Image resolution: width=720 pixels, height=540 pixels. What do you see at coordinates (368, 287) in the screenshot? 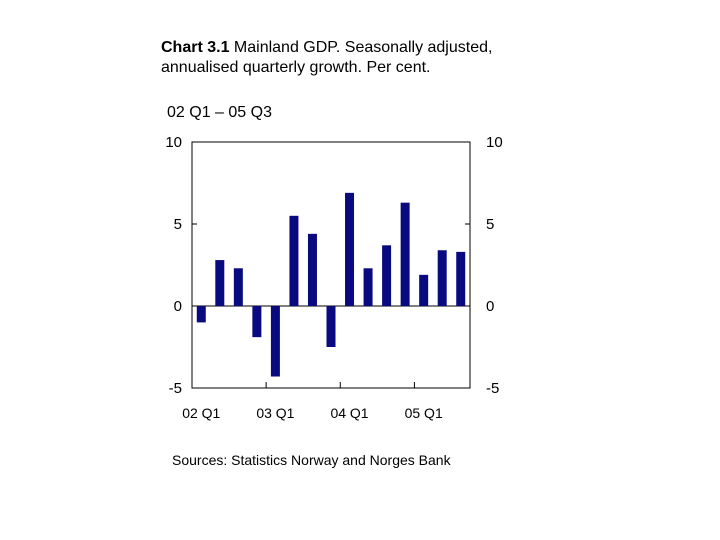
I see `bar-04-q2` at bounding box center [368, 287].